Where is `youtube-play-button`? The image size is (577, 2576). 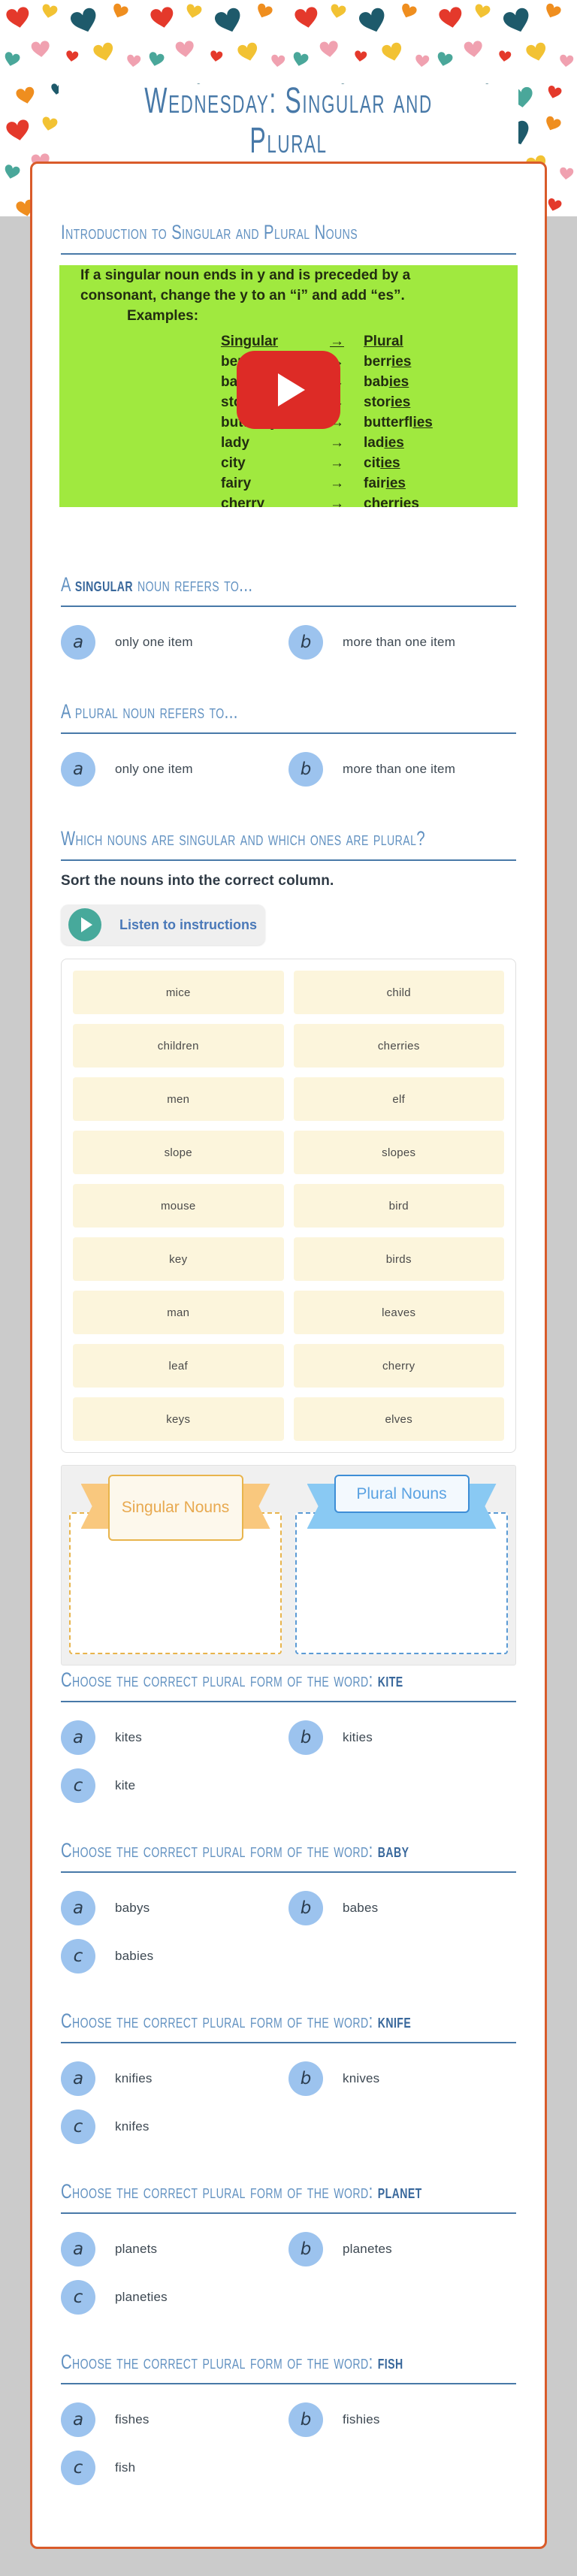 youtube-play-button is located at coordinates (288, 390).